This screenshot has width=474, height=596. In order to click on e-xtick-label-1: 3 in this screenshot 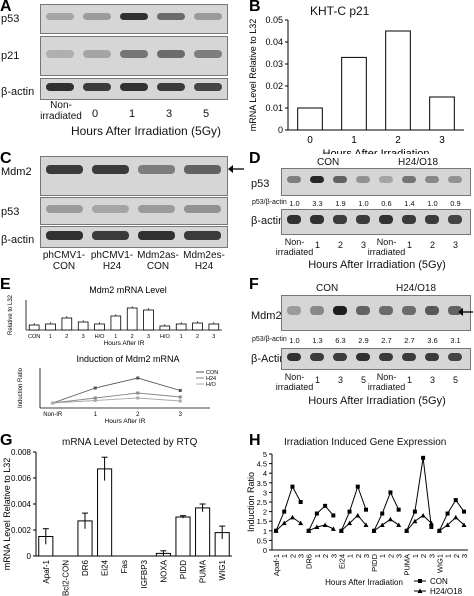, I will do `click(83, 337)`.